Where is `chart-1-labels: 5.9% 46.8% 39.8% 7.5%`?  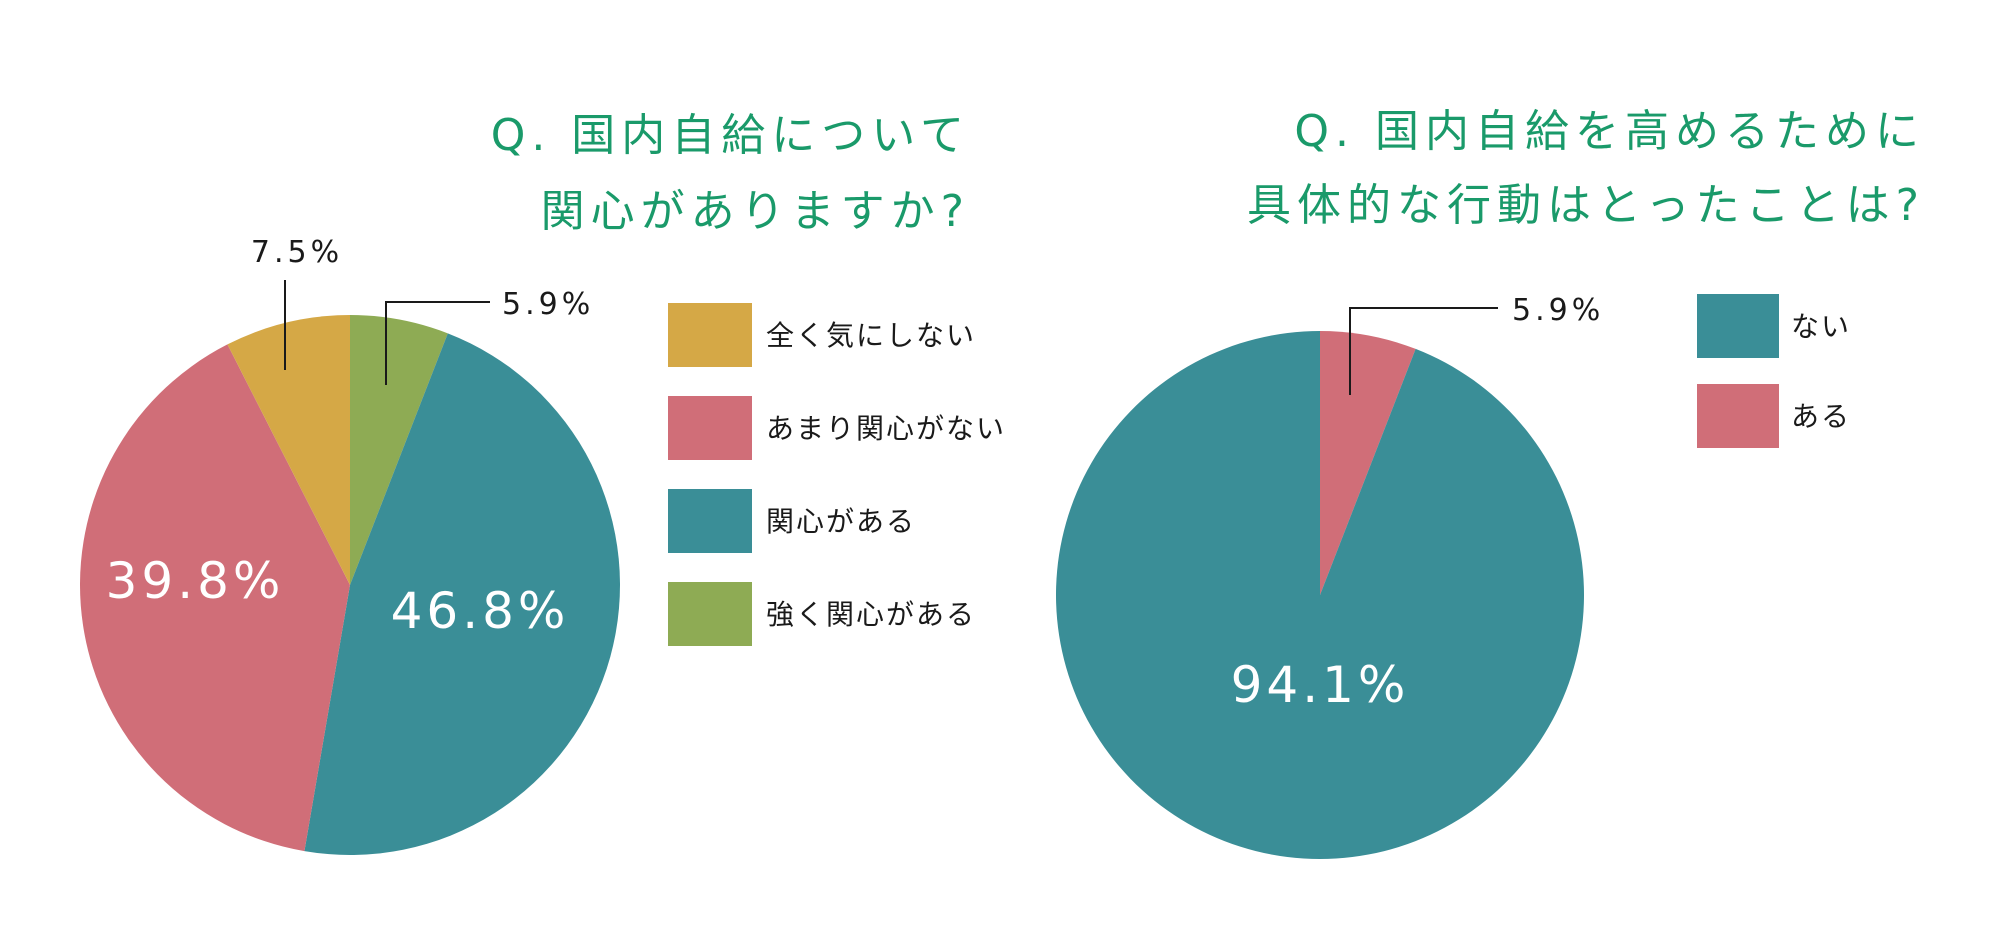
chart-1-labels: 5.9% 46.8% 39.8% 7.5% is located at coordinates (350, 437).